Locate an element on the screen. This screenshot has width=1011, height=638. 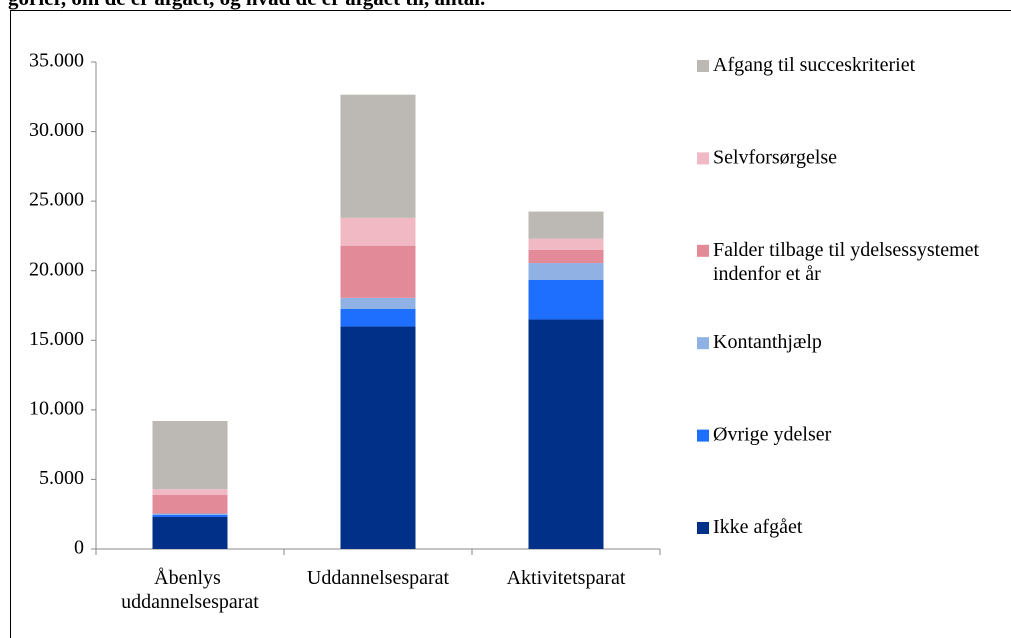
legend-label: Øvrige ydelser is located at coordinates (772, 434).